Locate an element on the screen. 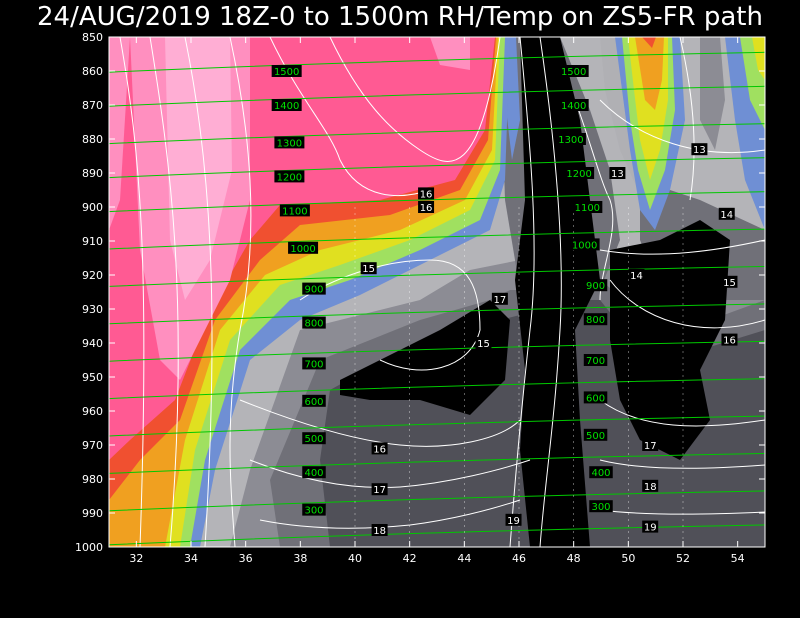 The image size is (800, 618). height-label: 300 is located at coordinates (600, 507).